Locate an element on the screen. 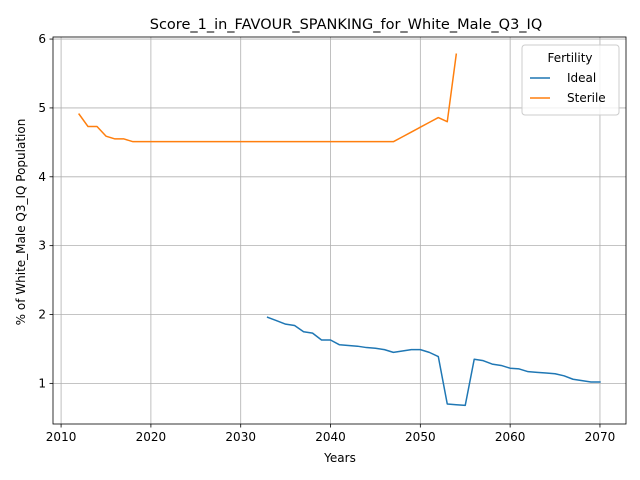  legend-label-ideal: Ideal is located at coordinates (581, 78).